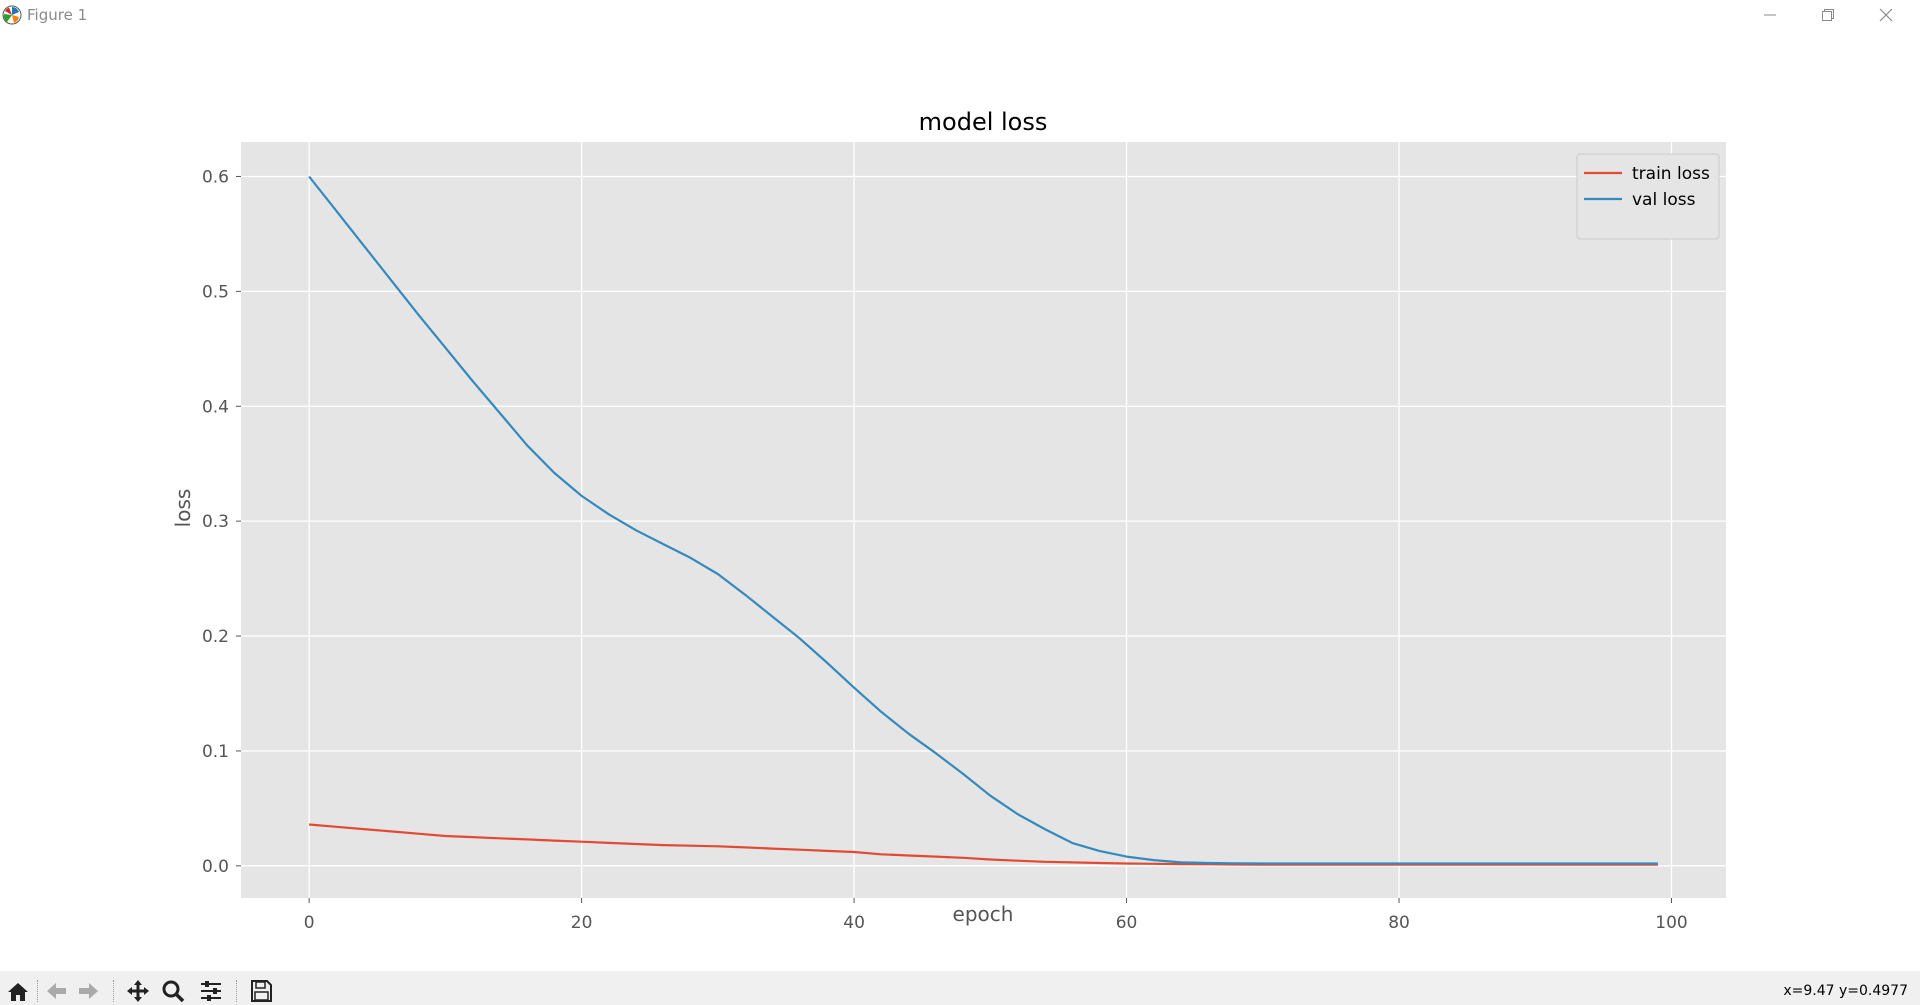 This screenshot has width=1920, height=1005. Describe the element at coordinates (215, 637) in the screenshot. I see `y-tick-label: 0.2` at that location.